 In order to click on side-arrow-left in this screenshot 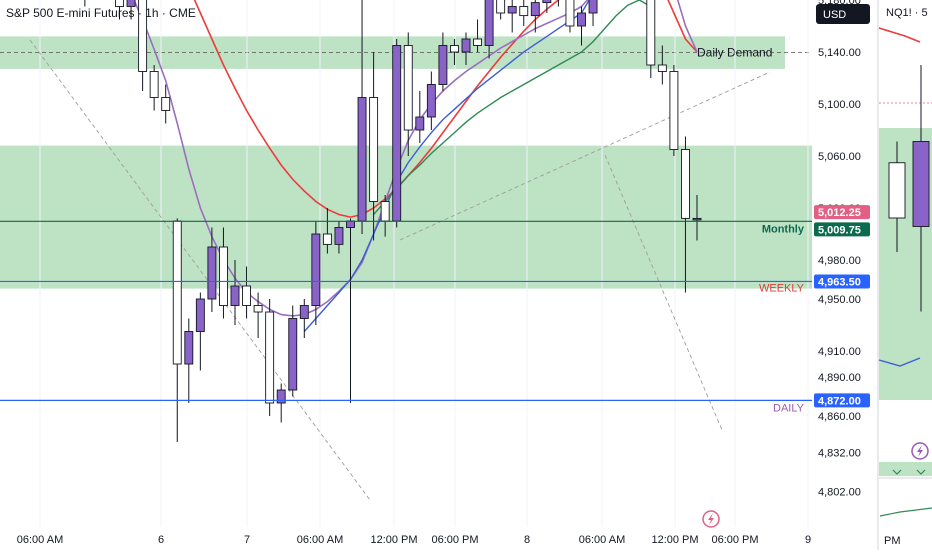, I will do `click(897, 472)`.